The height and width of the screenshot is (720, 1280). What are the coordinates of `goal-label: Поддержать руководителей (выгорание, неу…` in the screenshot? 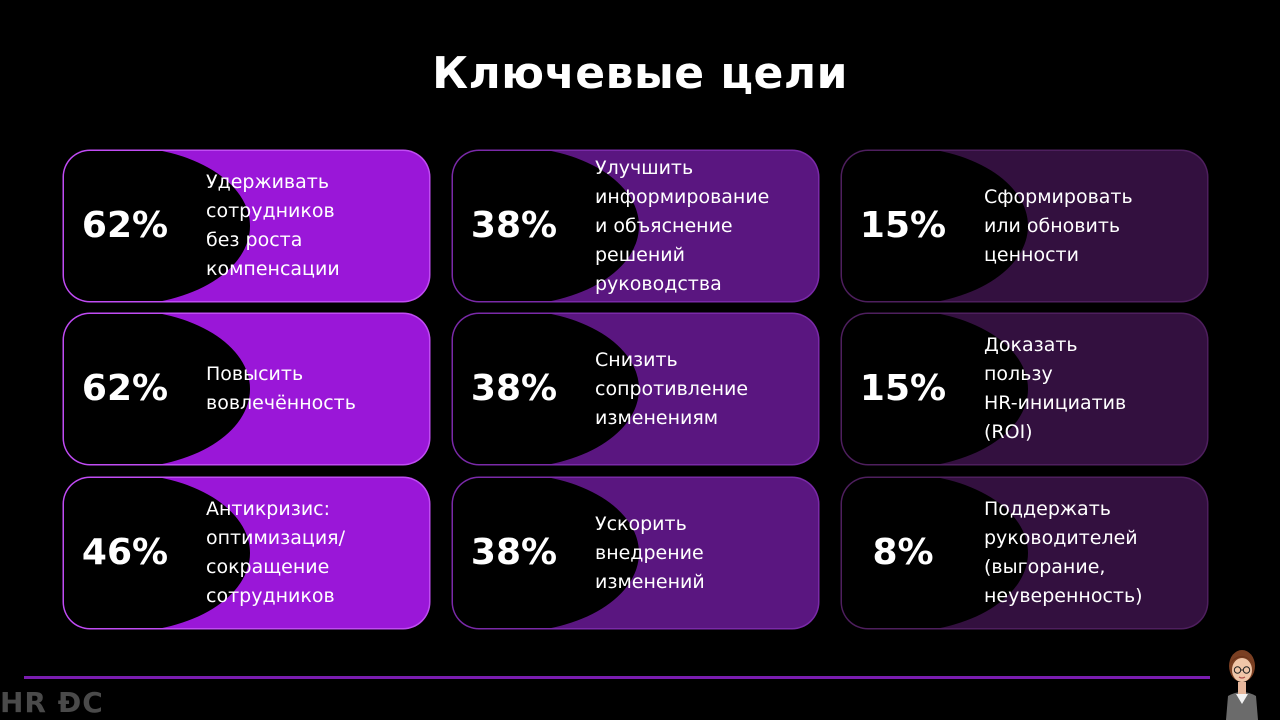 It's located at (1063, 552).